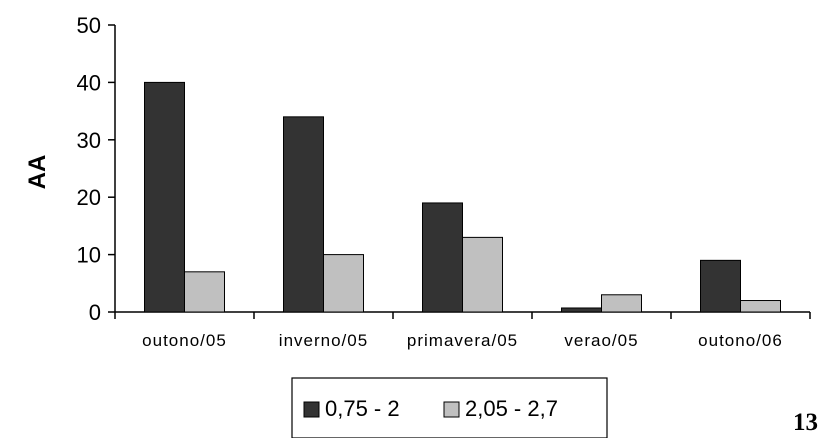  What do you see at coordinates (601, 340) in the screenshot?
I see `x-tick-label: verao/05` at bounding box center [601, 340].